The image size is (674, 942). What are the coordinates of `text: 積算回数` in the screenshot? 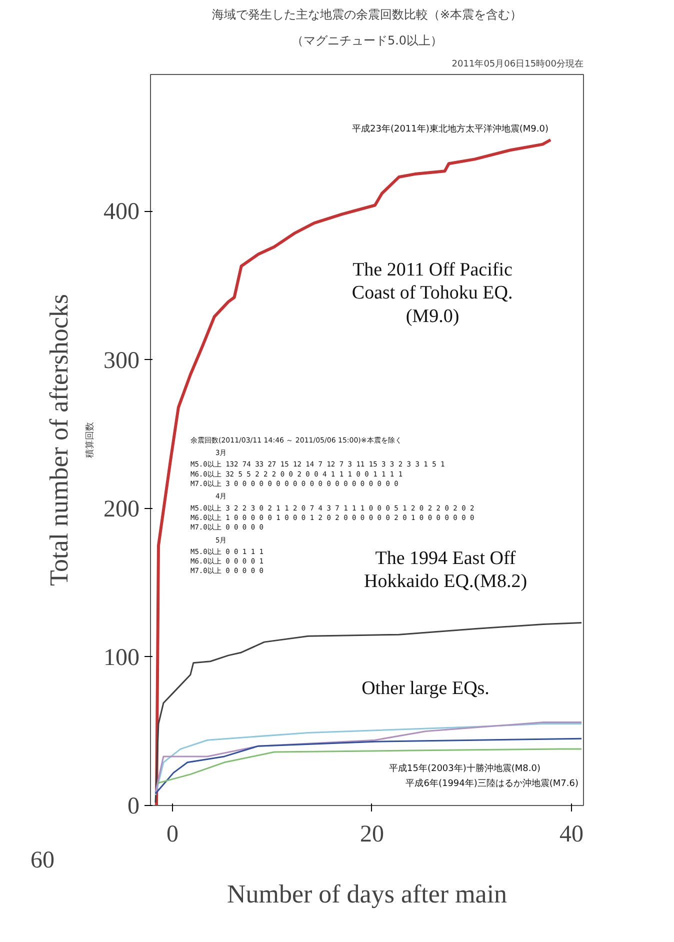 It's located at (90, 440).